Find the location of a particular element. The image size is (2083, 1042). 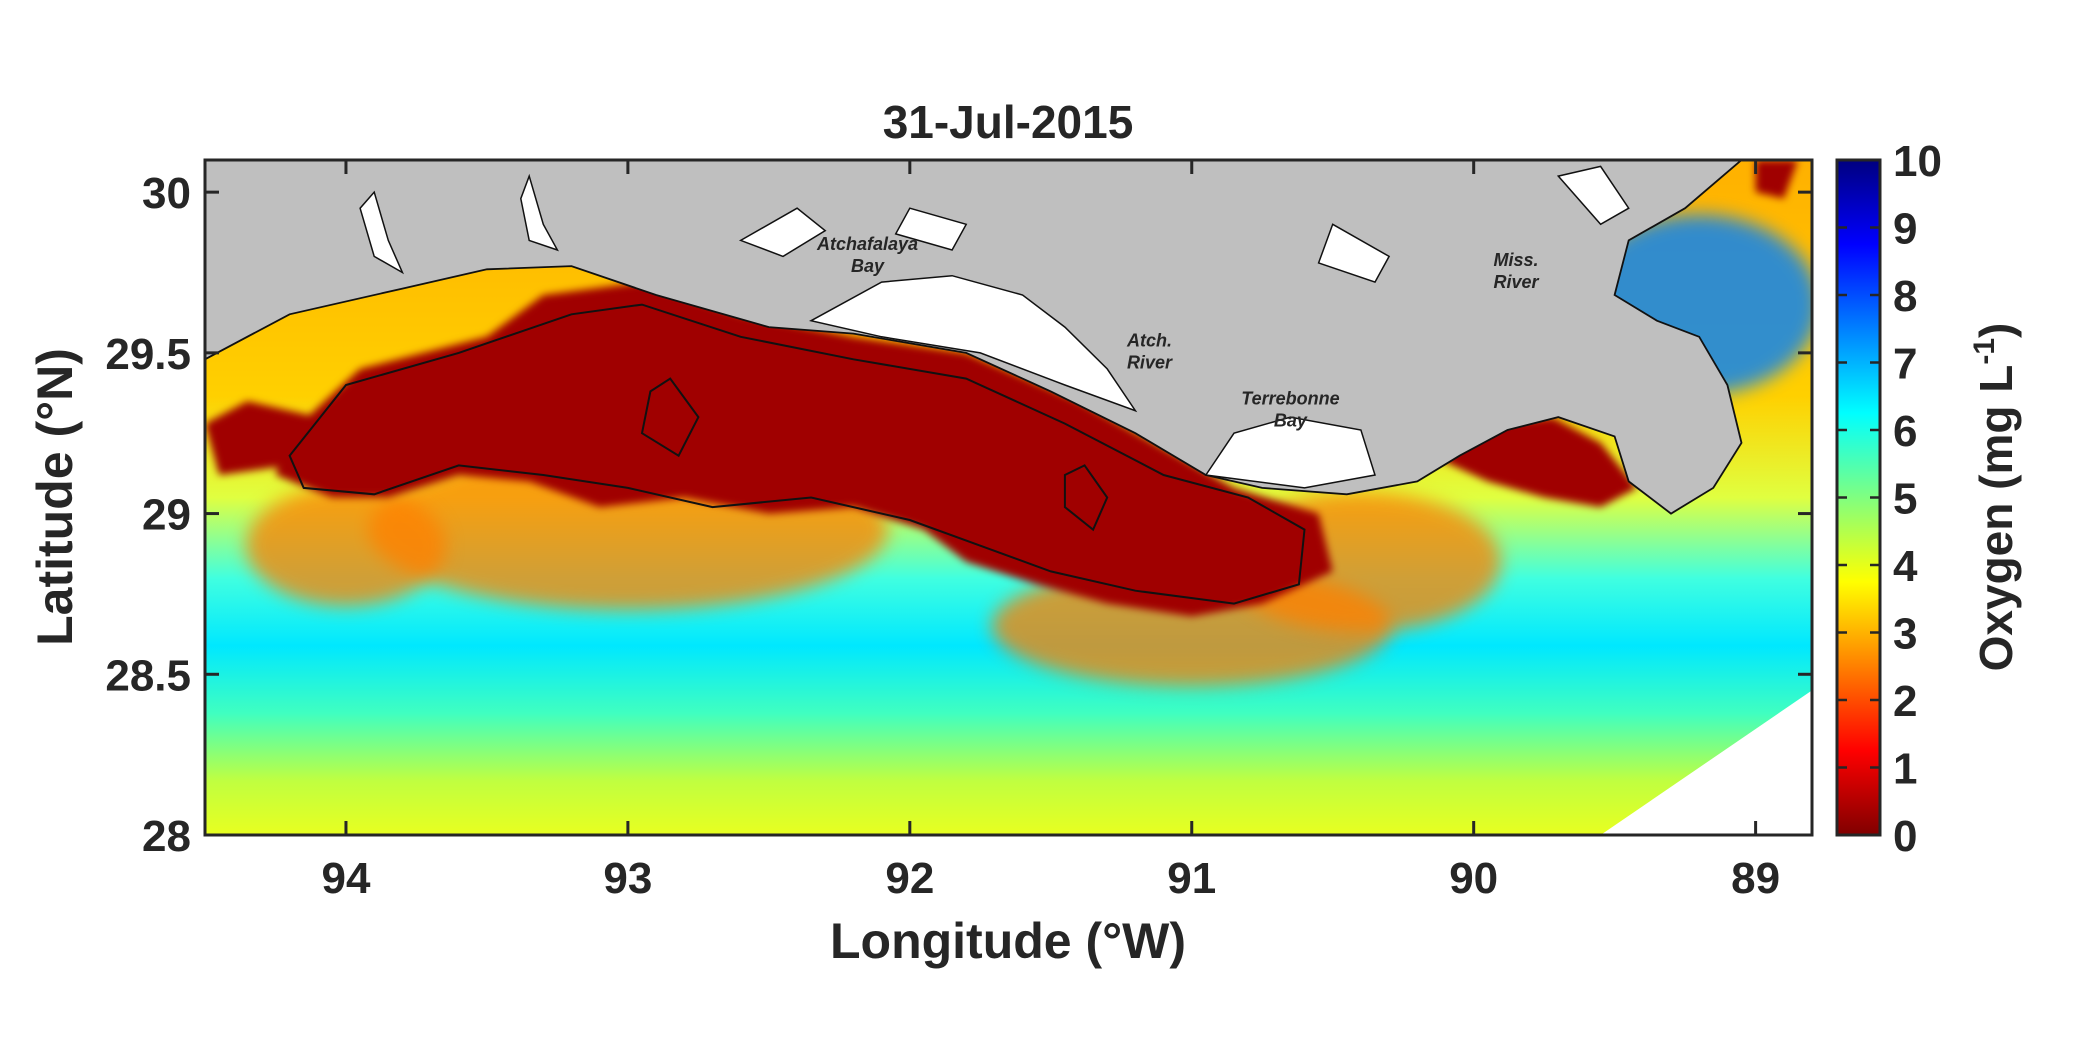

x-tick-label: 94 is located at coordinates (345, 878).